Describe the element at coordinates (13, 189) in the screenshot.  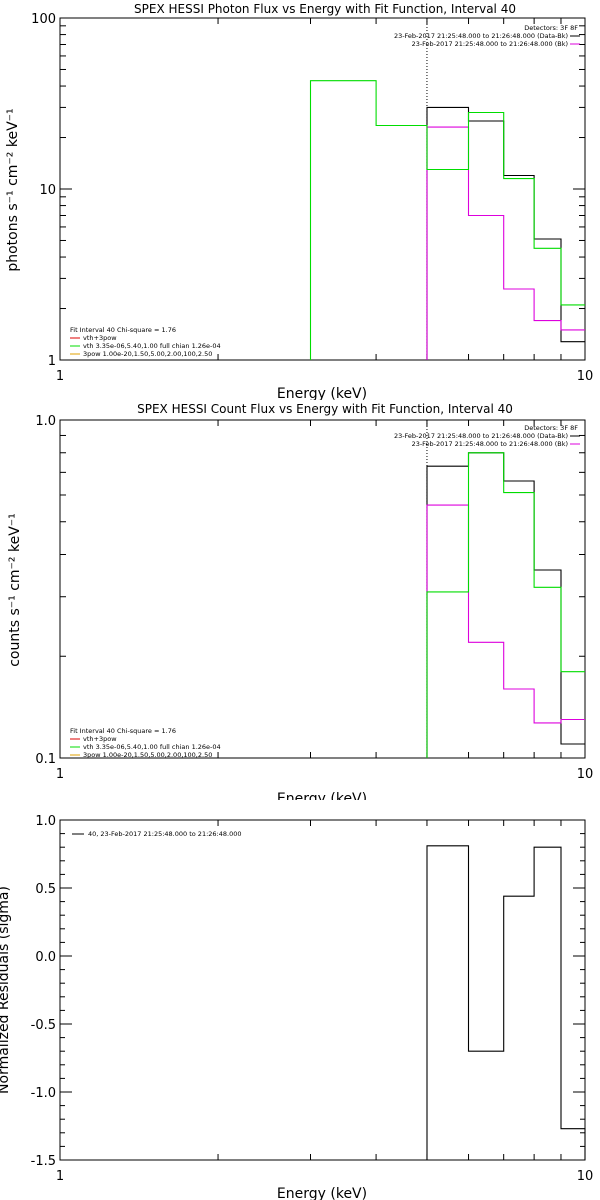
I see `y-axis-label: photons s⁻¹ cm⁻² keV⁻¹` at that location.